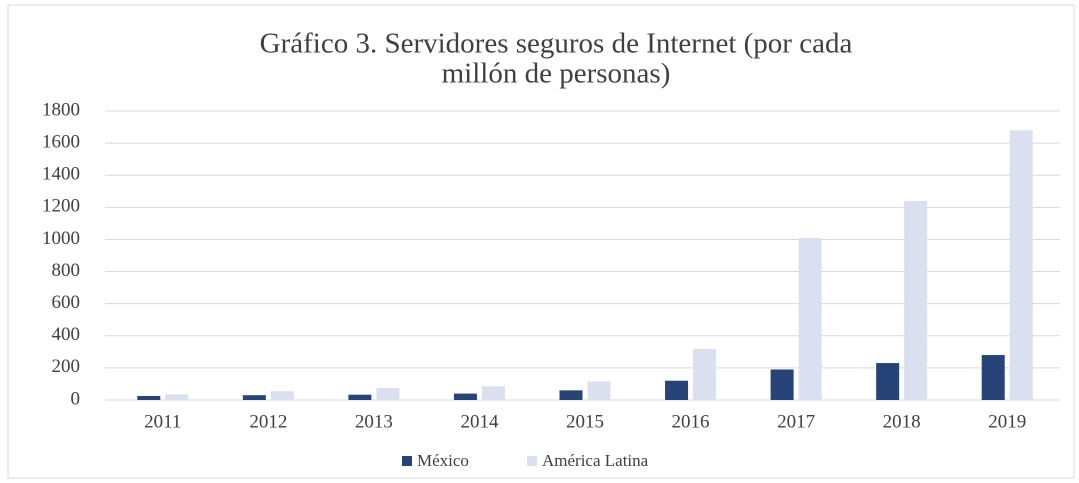 This screenshot has height=483, width=1079. Describe the element at coordinates (556, 74) in the screenshot. I see `chart-title: millón de personas)` at that location.